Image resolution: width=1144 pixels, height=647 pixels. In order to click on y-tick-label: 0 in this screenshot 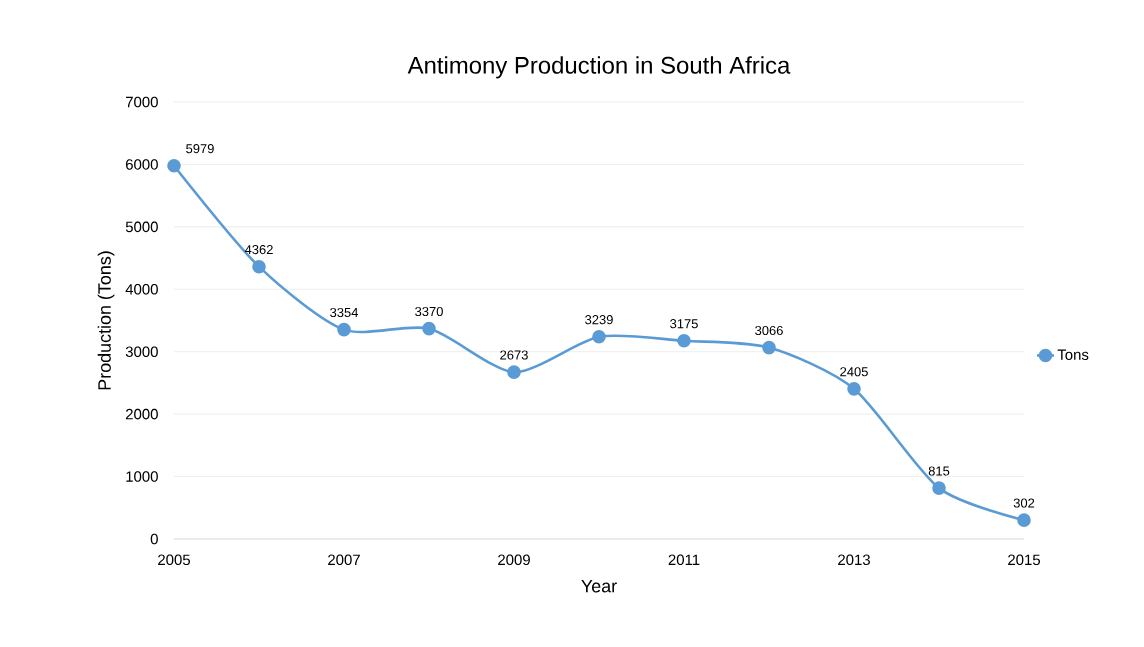, I will do `click(154, 539)`.